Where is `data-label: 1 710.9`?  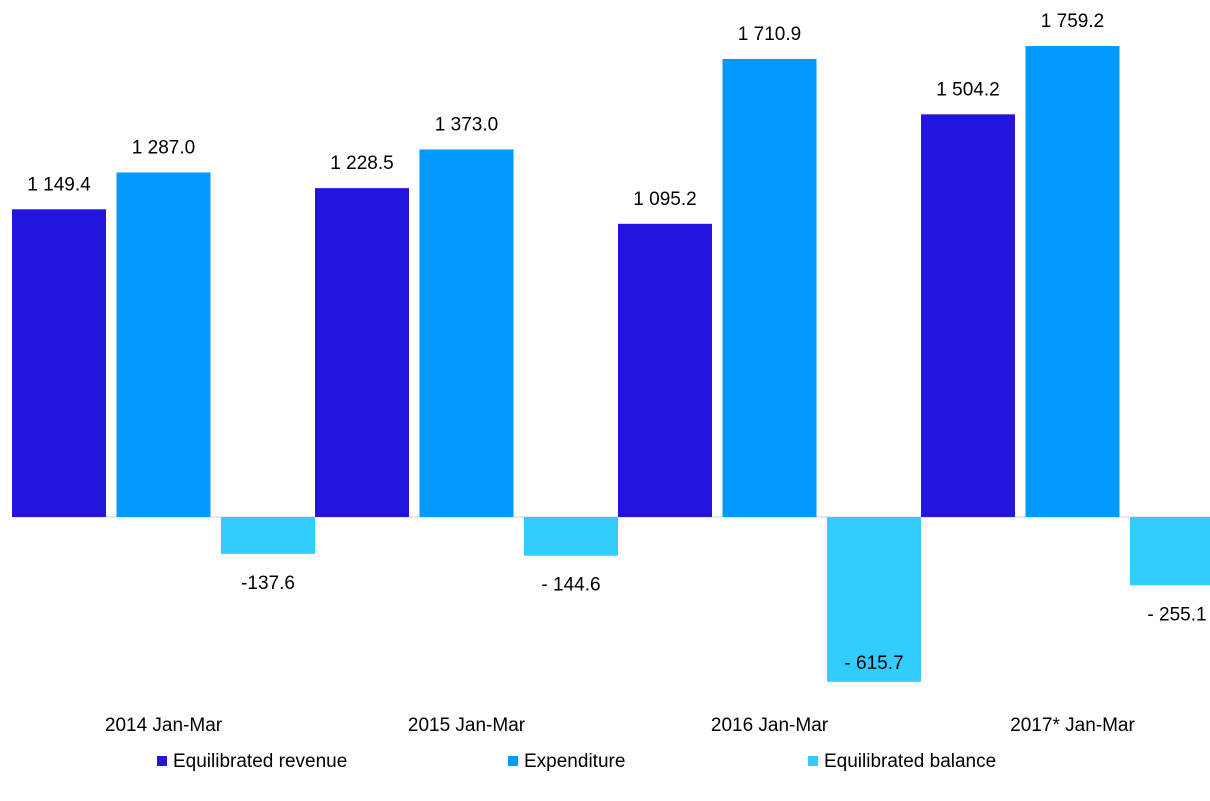 data-label: 1 710.9 is located at coordinates (769, 34).